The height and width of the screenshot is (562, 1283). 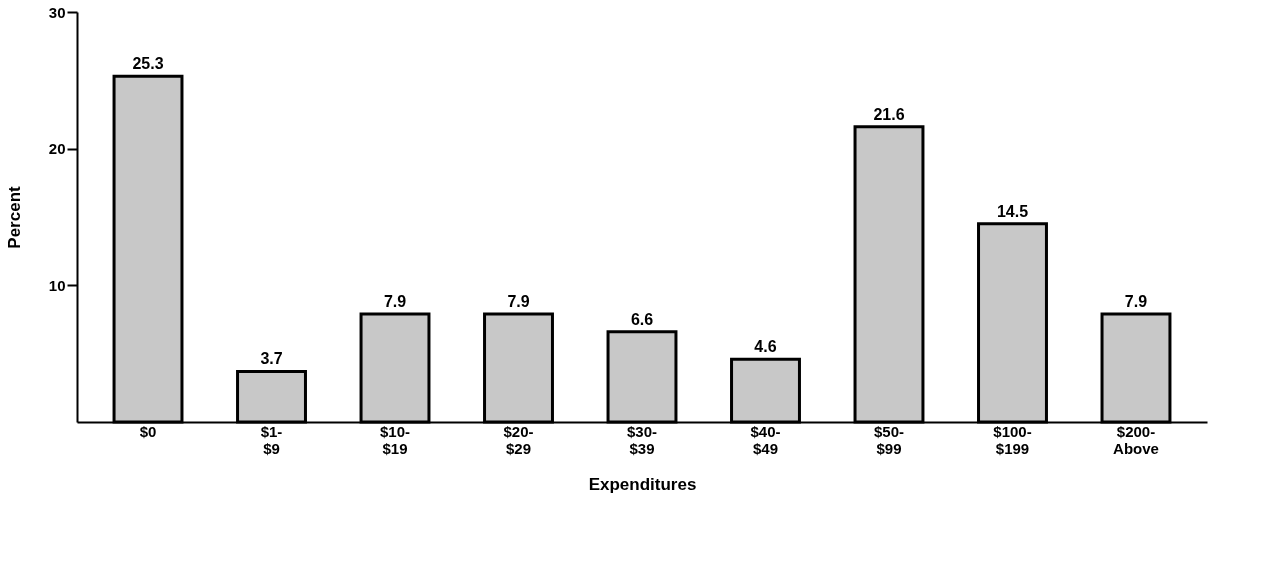 What do you see at coordinates (642, 319) in the screenshot?
I see `data-label: 6.6` at bounding box center [642, 319].